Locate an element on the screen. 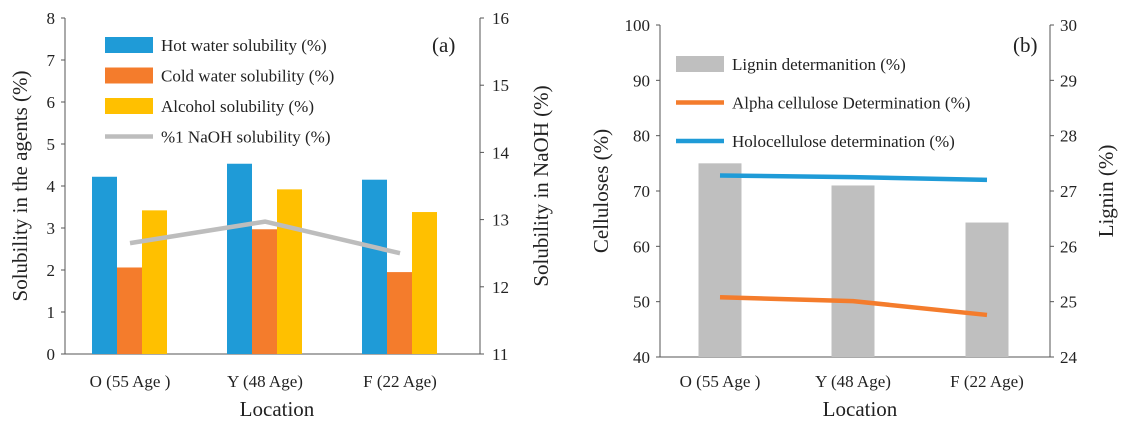  y-tick-label: 70 is located at coordinates (641, 191).